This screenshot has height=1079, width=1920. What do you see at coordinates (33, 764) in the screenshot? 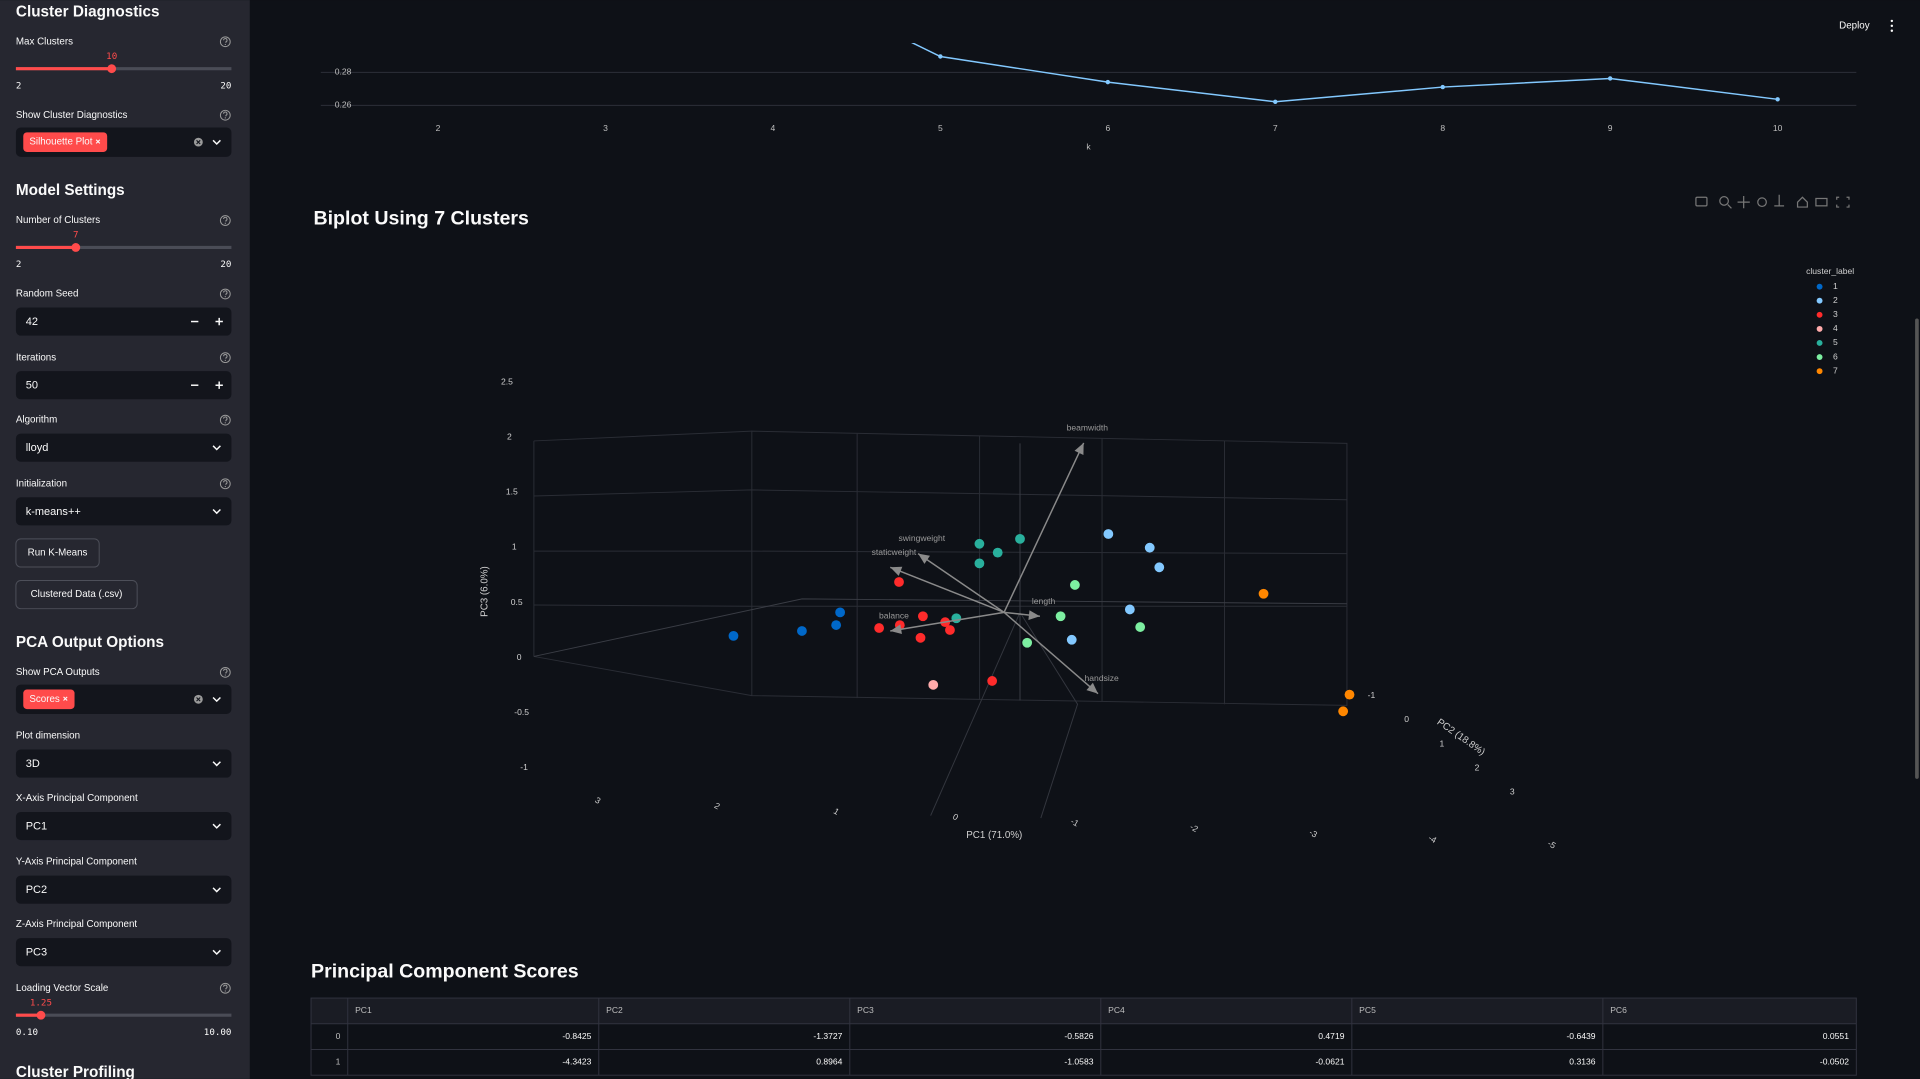
I see `select-value: 3D` at bounding box center [33, 764].